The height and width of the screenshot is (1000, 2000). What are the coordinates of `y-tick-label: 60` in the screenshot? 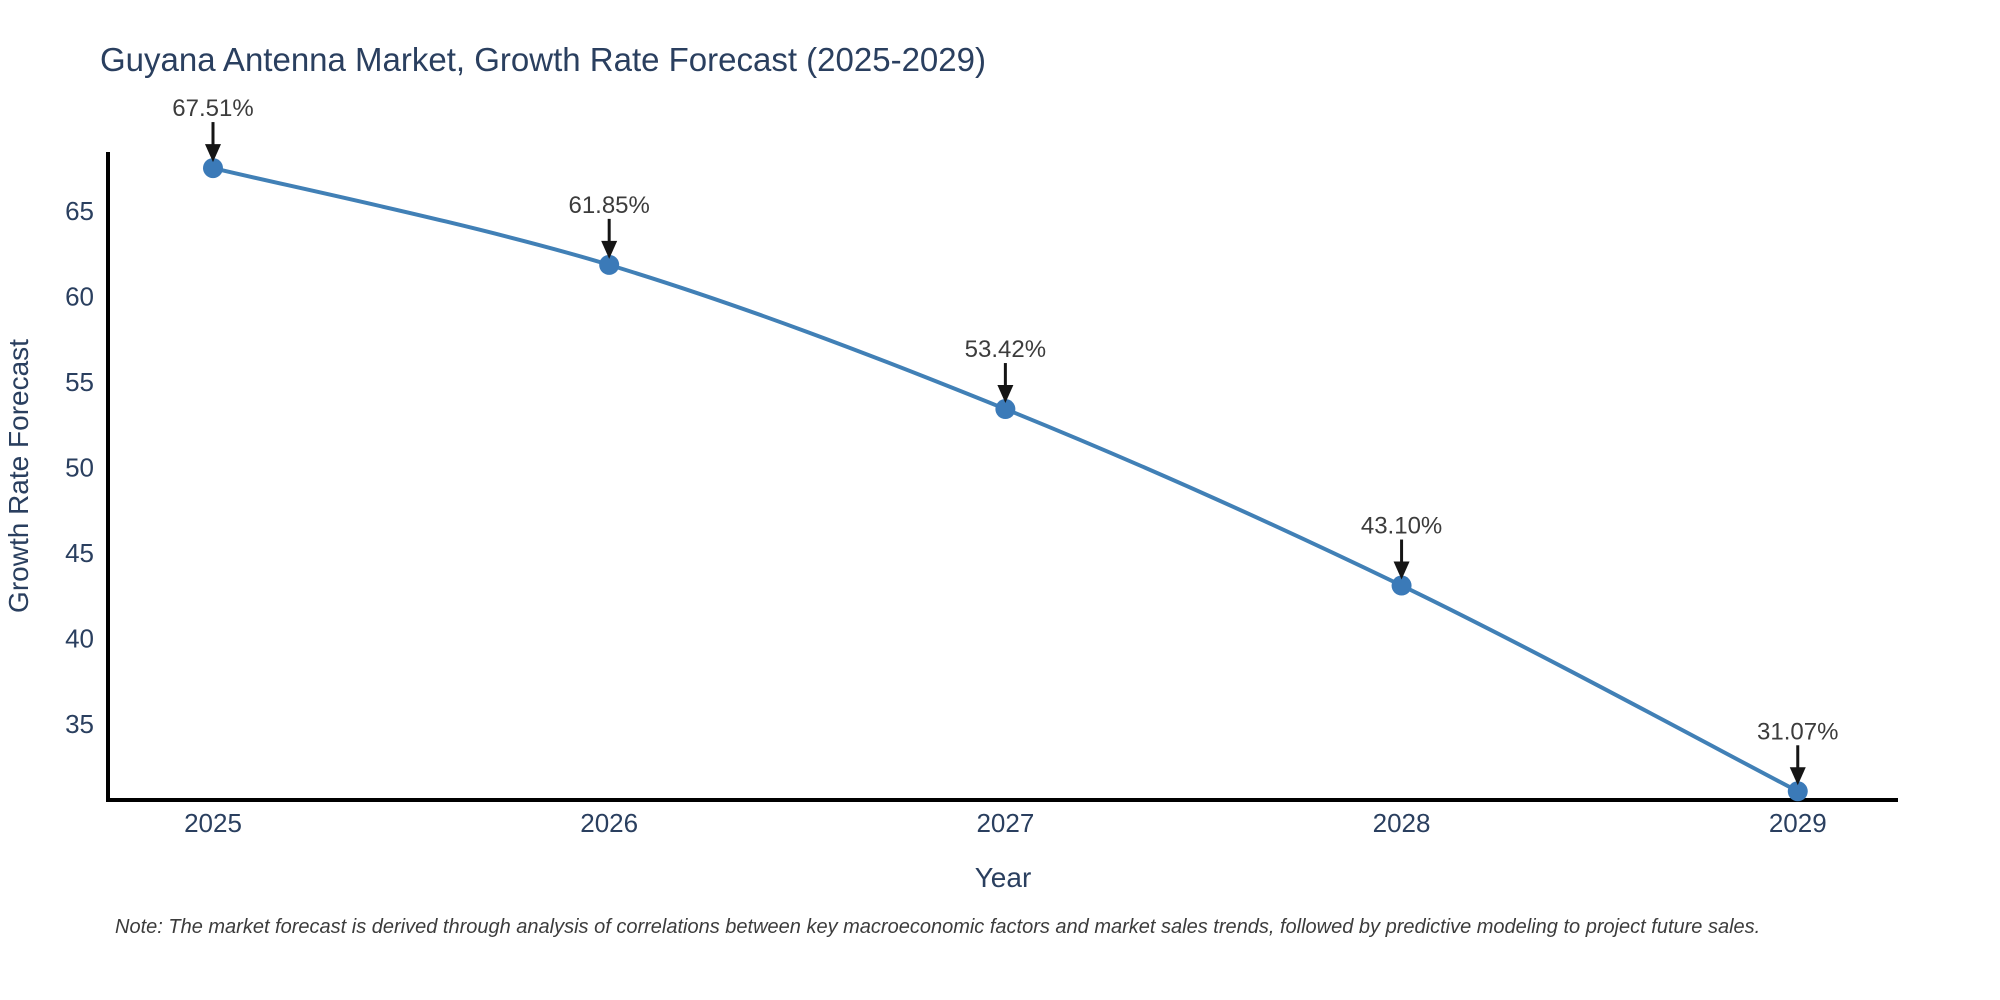 It's located at (79, 297).